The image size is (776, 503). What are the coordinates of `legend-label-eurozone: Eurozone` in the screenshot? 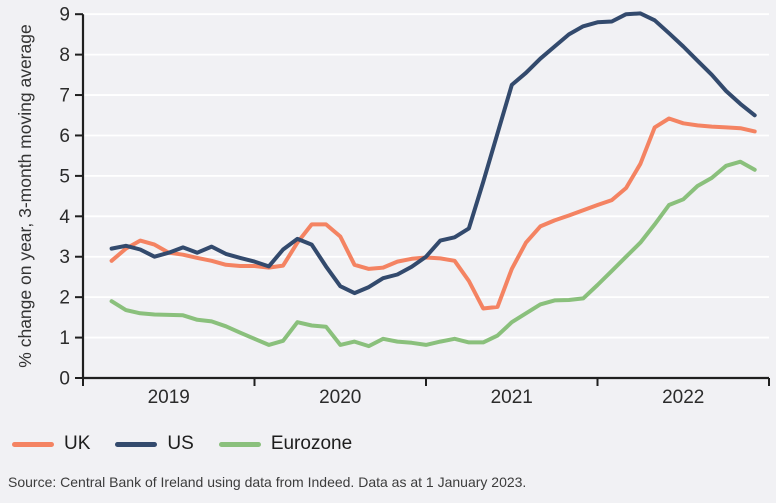 It's located at (311, 443).